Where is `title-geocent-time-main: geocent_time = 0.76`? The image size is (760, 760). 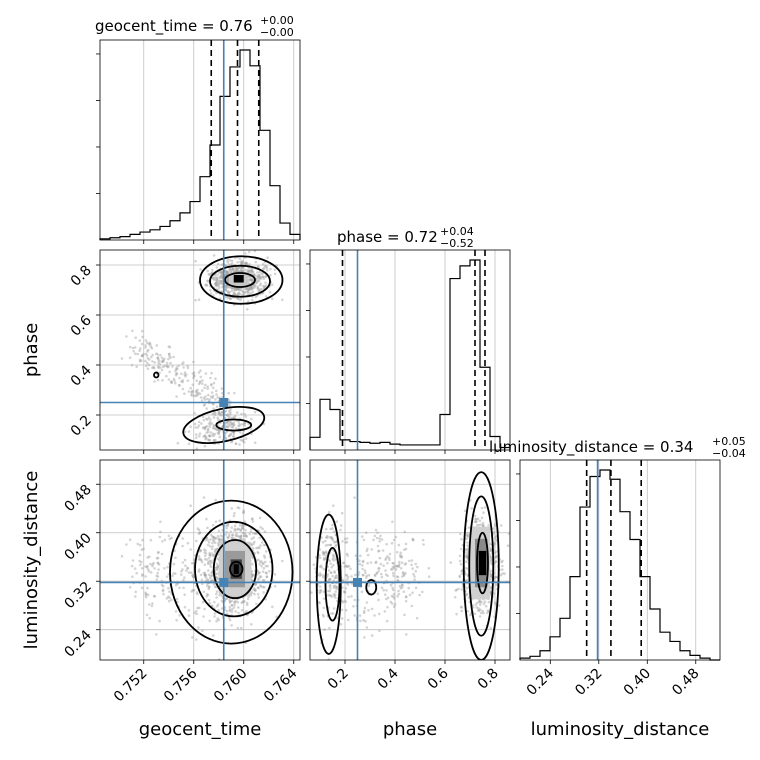 title-geocent-time-main: geocent_time = 0.76 is located at coordinates (174, 26).